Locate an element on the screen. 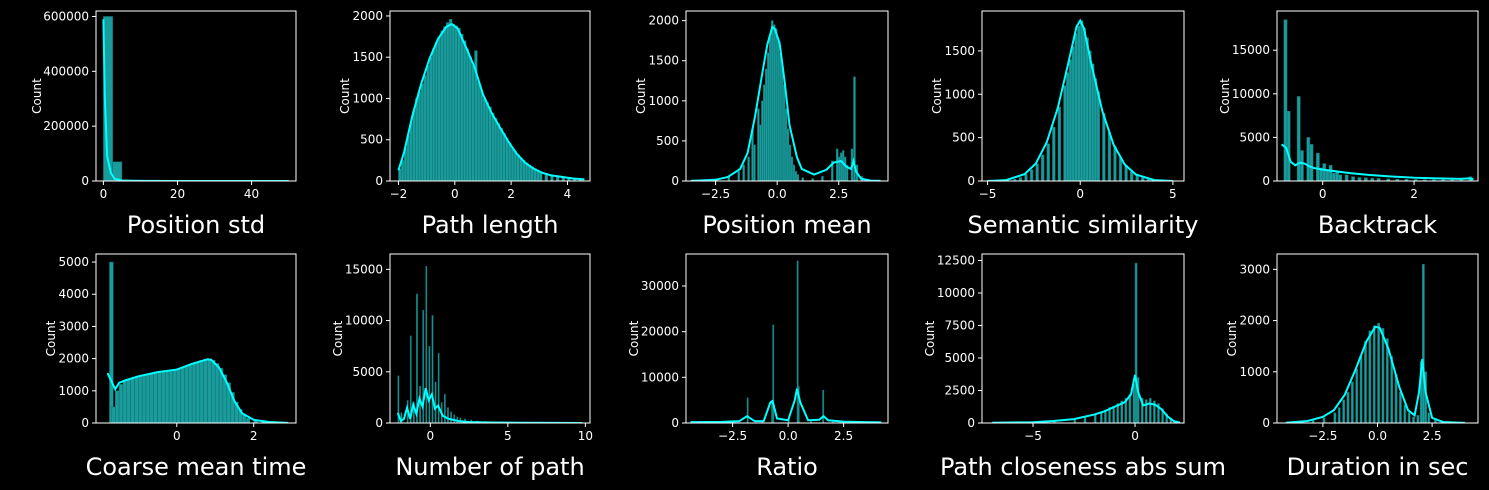 The image size is (1489, 490). subplot-2: −2 0 2 4 0 500 1000 1500 2000 Count Path length is located at coordinates (464, 124).